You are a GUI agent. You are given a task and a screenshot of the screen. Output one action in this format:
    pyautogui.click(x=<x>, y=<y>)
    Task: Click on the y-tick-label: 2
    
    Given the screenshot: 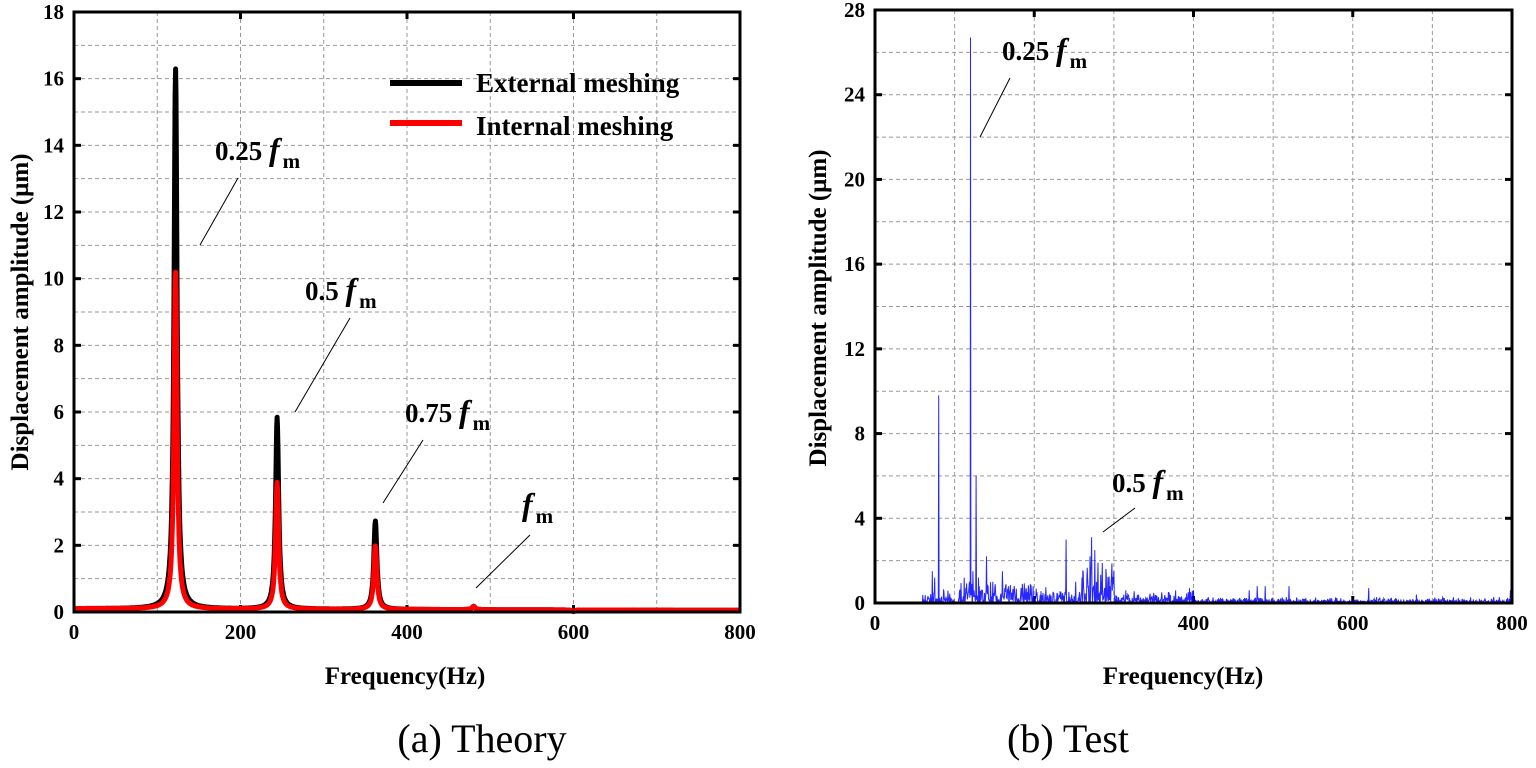 What is the action you would take?
    pyautogui.click(x=59, y=545)
    